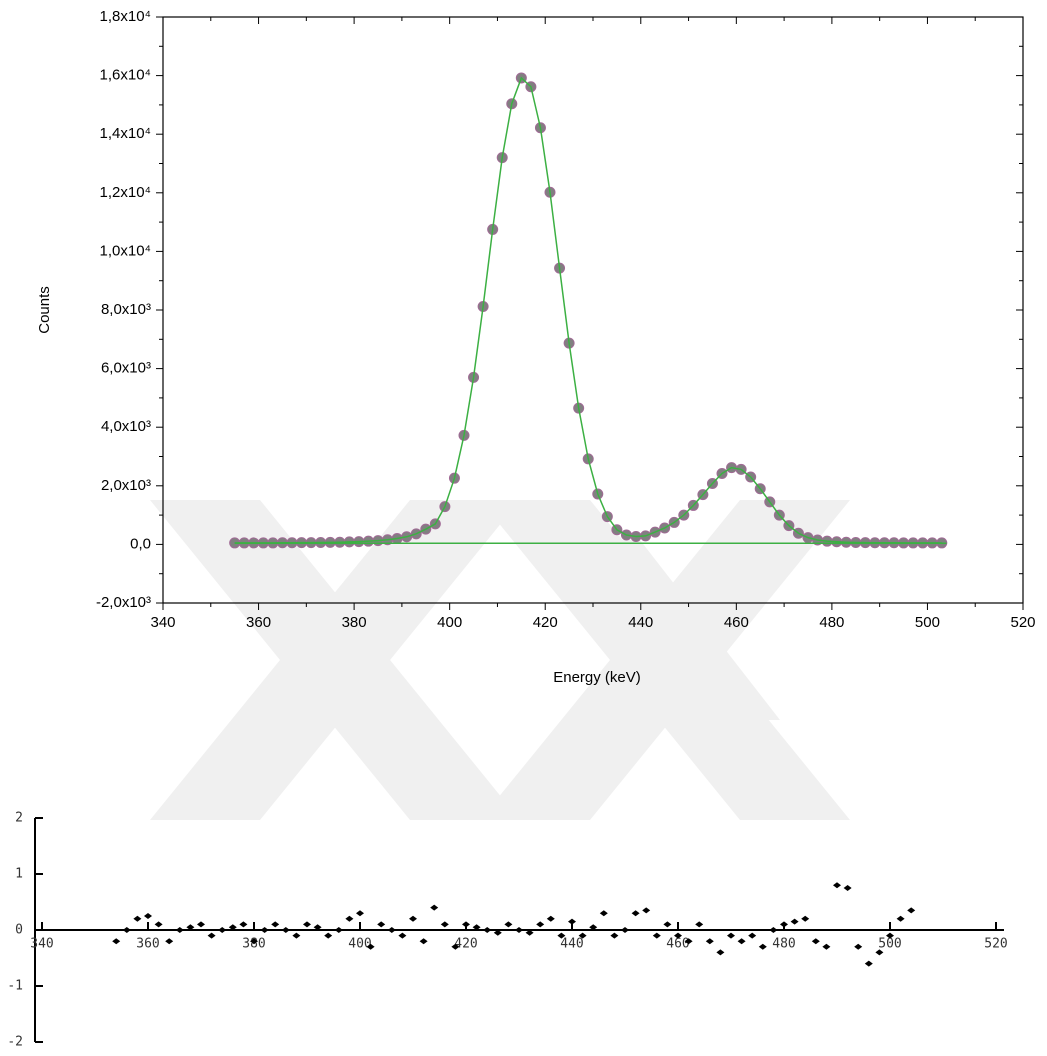  I want to click on y-axis-title: Counts, so click(44, 310).